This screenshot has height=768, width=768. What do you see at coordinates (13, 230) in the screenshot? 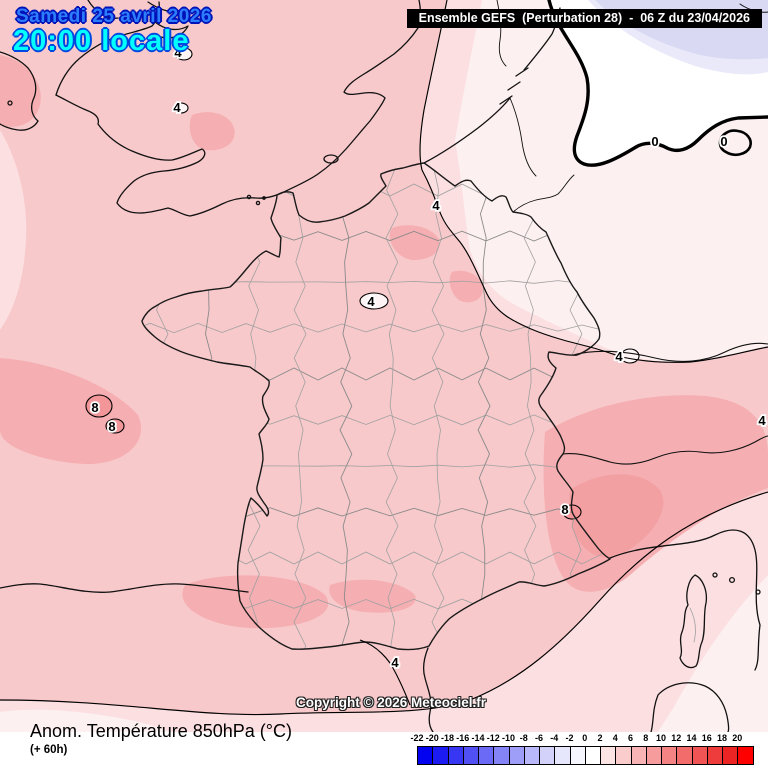
I see `left-light-strip` at bounding box center [13, 230].